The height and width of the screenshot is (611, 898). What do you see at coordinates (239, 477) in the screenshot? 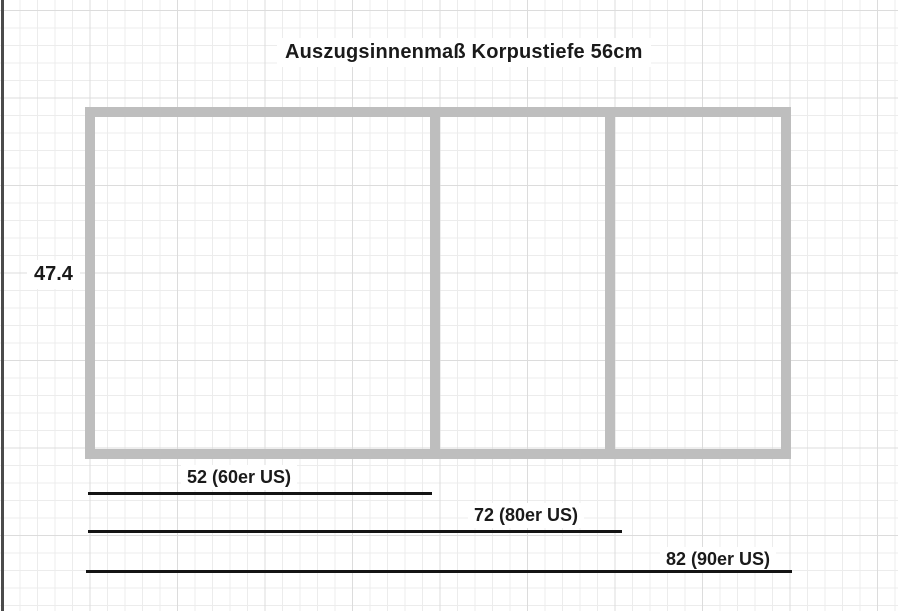
I see `dimension-label-52-60er-us: 52 (60er US)` at bounding box center [239, 477].